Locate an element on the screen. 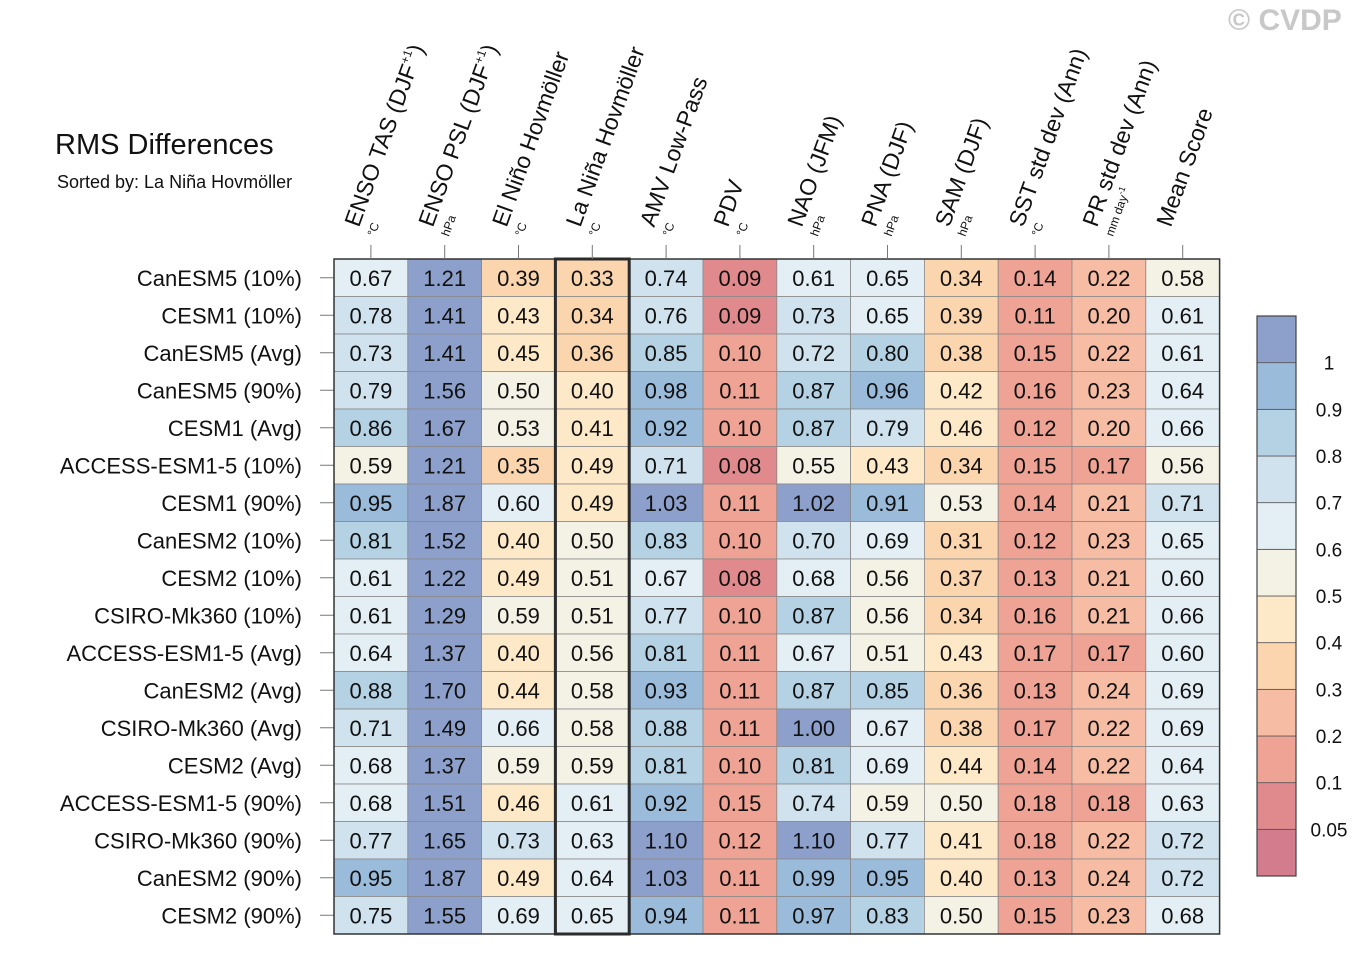 This screenshot has width=1370, height=954. chart-title: RMS Differences is located at coordinates (164, 145).